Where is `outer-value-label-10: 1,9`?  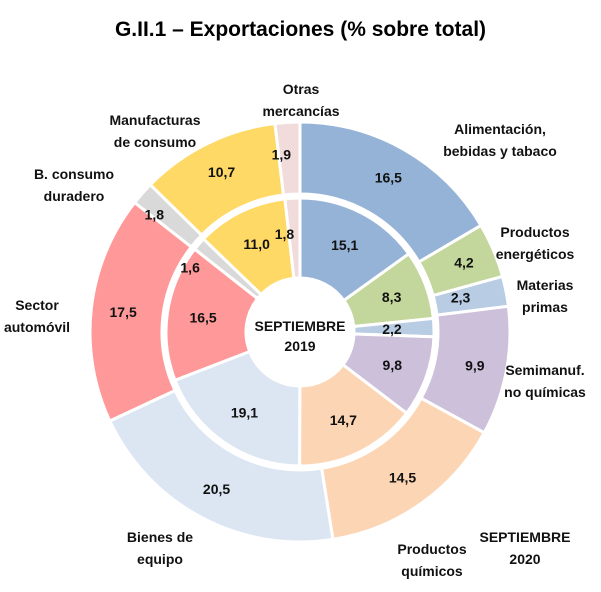 outer-value-label-10: 1,9 is located at coordinates (282, 154).